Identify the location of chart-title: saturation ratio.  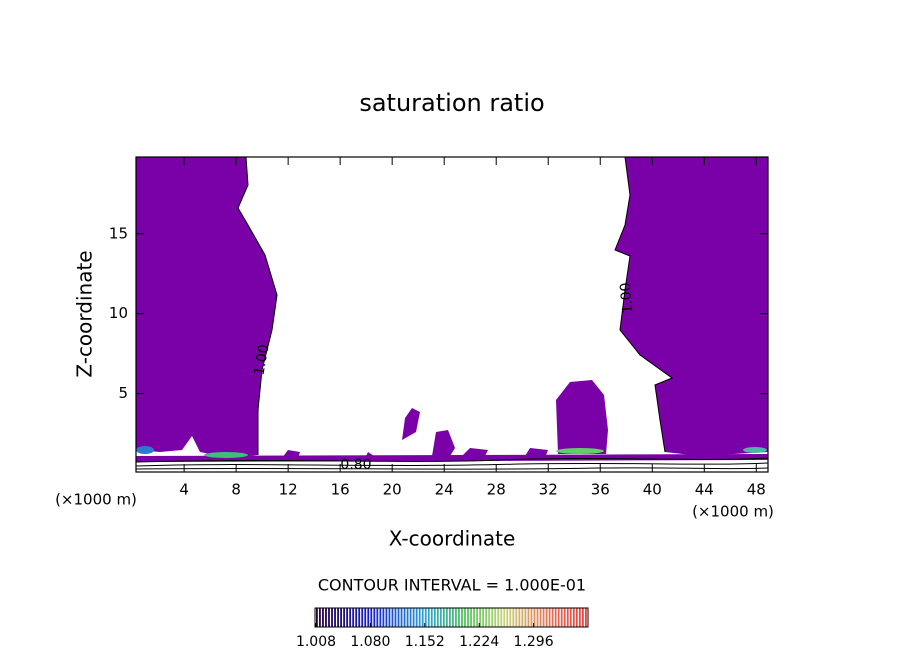
(451, 103).